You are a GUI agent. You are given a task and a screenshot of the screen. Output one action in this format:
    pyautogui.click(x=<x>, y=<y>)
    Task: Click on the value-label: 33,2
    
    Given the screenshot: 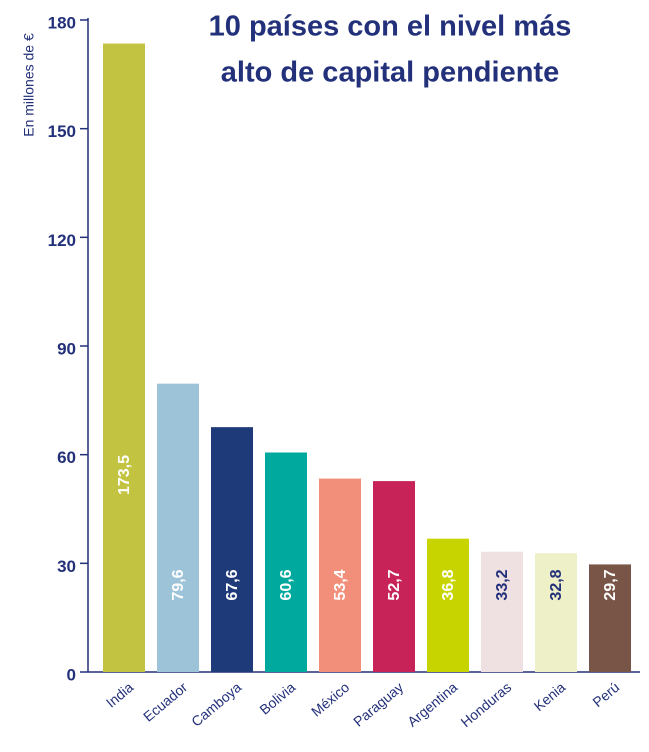 What is the action you would take?
    pyautogui.click(x=502, y=584)
    